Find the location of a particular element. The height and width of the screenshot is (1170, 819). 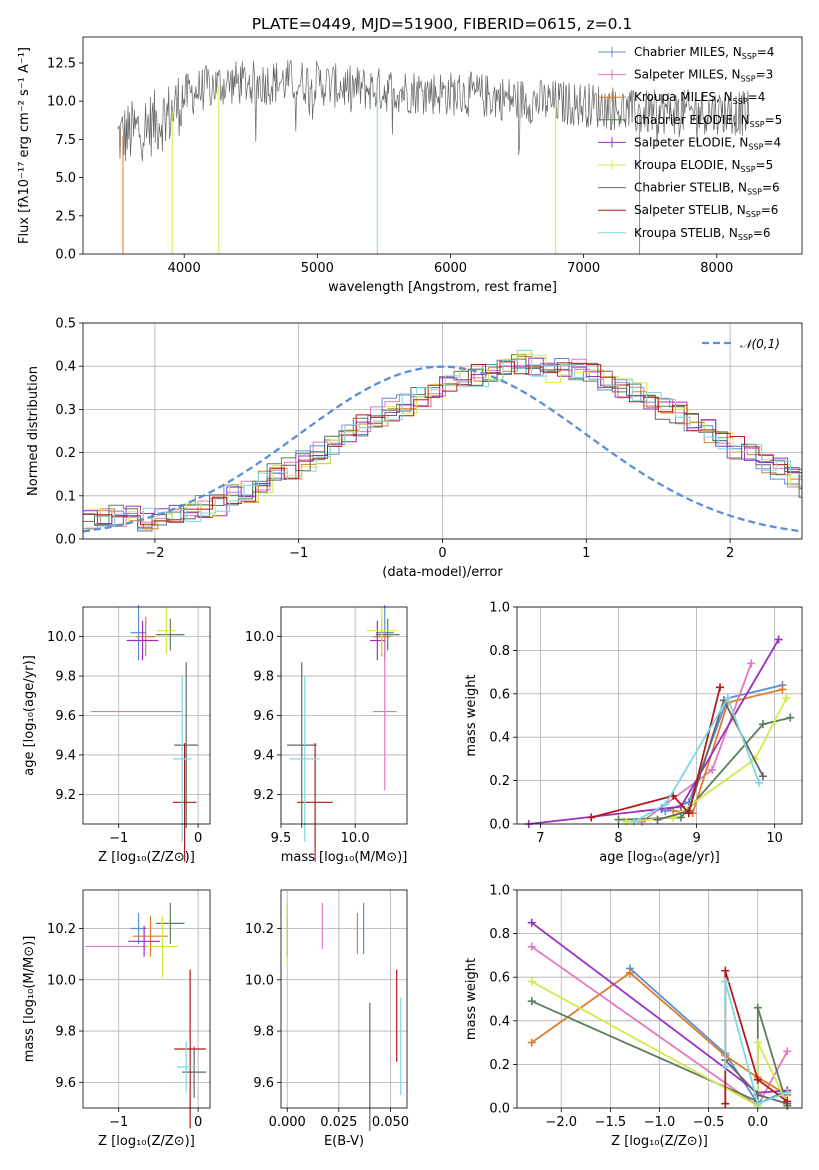

marker-salpeter-stelib is located at coordinates (787, 1101).